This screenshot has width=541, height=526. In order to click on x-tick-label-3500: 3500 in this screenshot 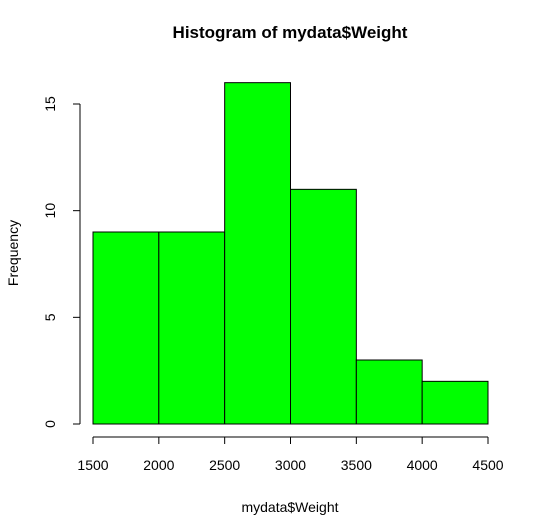, I will do `click(356, 465)`.